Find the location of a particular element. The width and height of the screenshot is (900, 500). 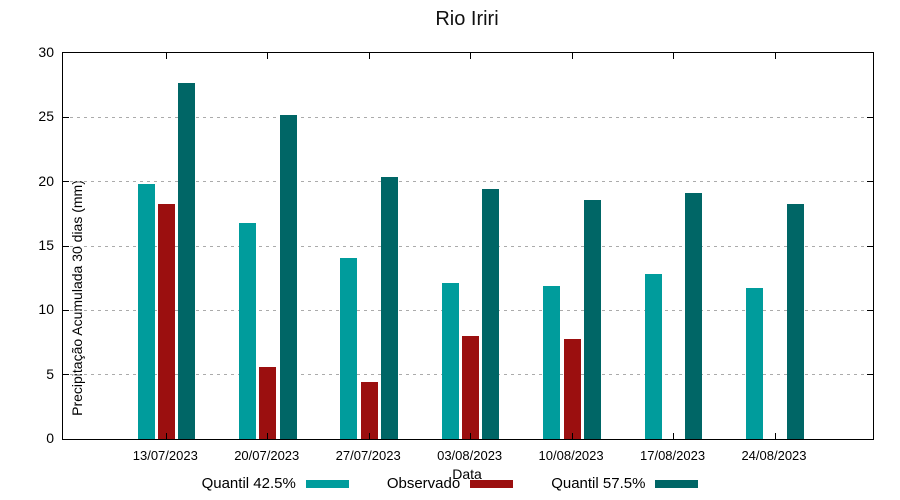

legend-item: Observado is located at coordinates (450, 483).